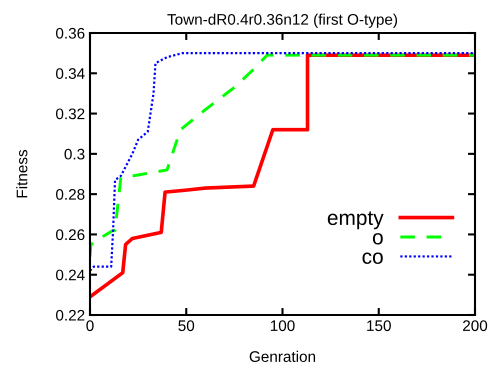 Image resolution: width=491 pixels, height=365 pixels. I want to click on chart-title: Town-dR0.4r0.36n12 (first O-type), so click(282, 21).